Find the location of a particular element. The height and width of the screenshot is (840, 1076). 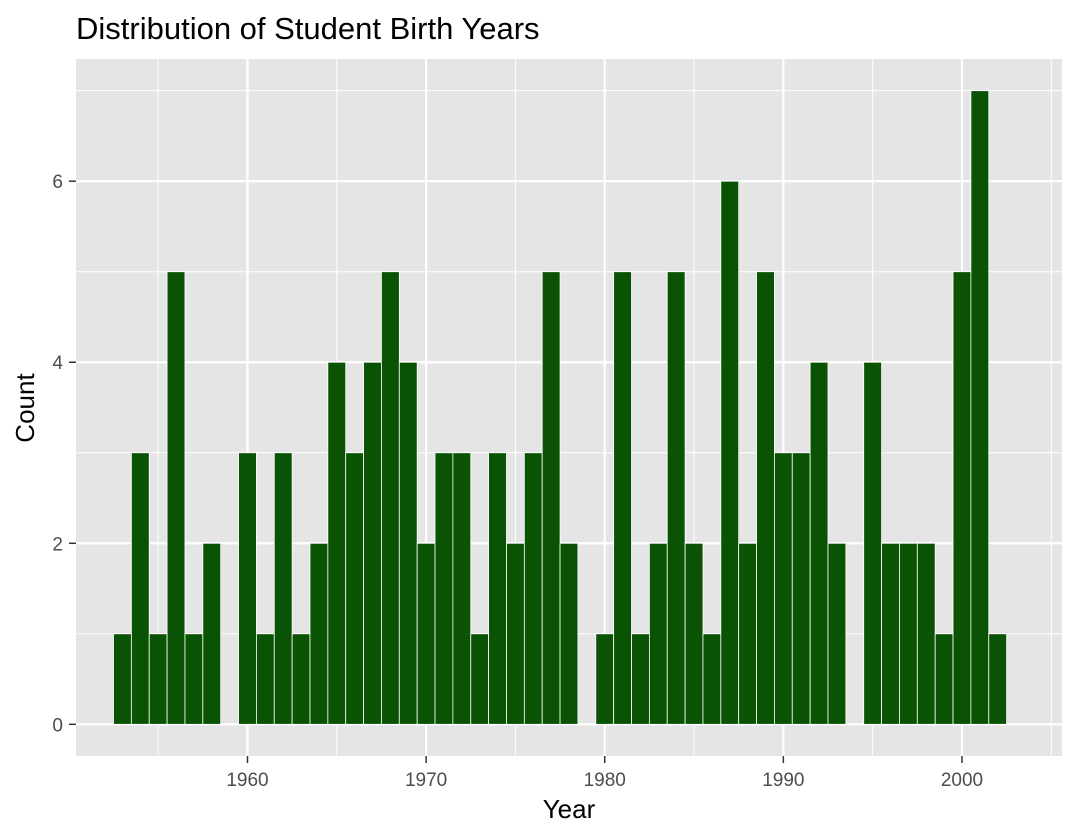

bar-2002 is located at coordinates (998, 679).